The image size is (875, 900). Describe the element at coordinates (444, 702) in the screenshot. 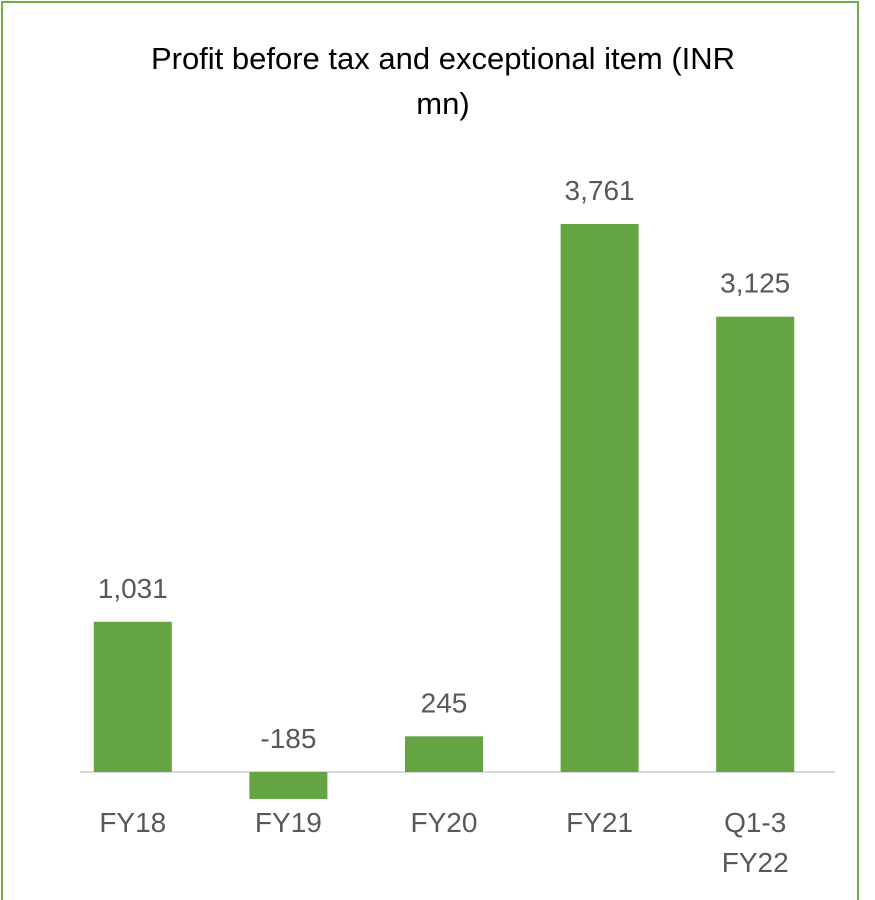

I see `value-label: 245` at that location.